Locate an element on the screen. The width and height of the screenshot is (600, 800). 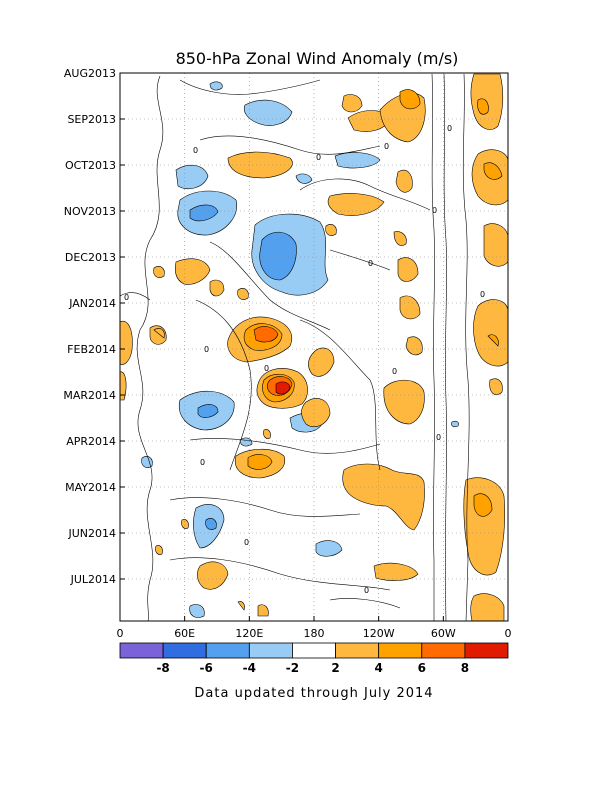
y-tick-label: DEC2013 is located at coordinates (90, 257).